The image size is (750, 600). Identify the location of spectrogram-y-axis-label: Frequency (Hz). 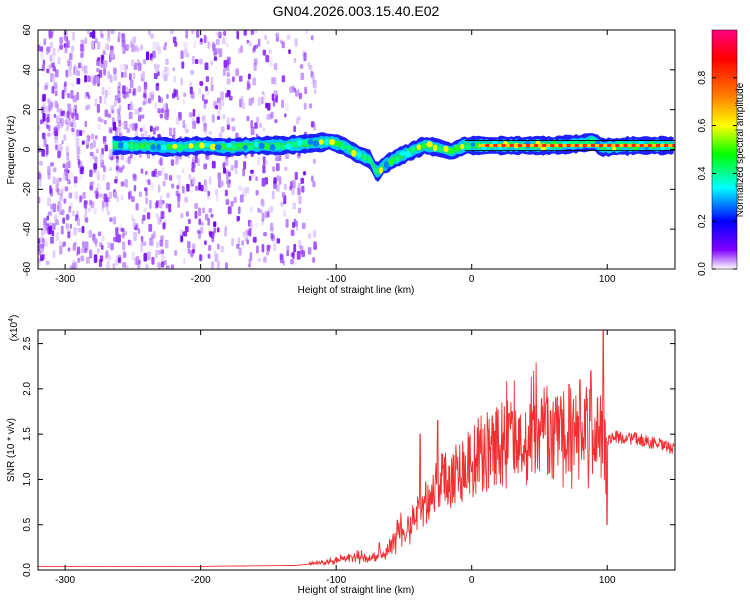
(11, 150).